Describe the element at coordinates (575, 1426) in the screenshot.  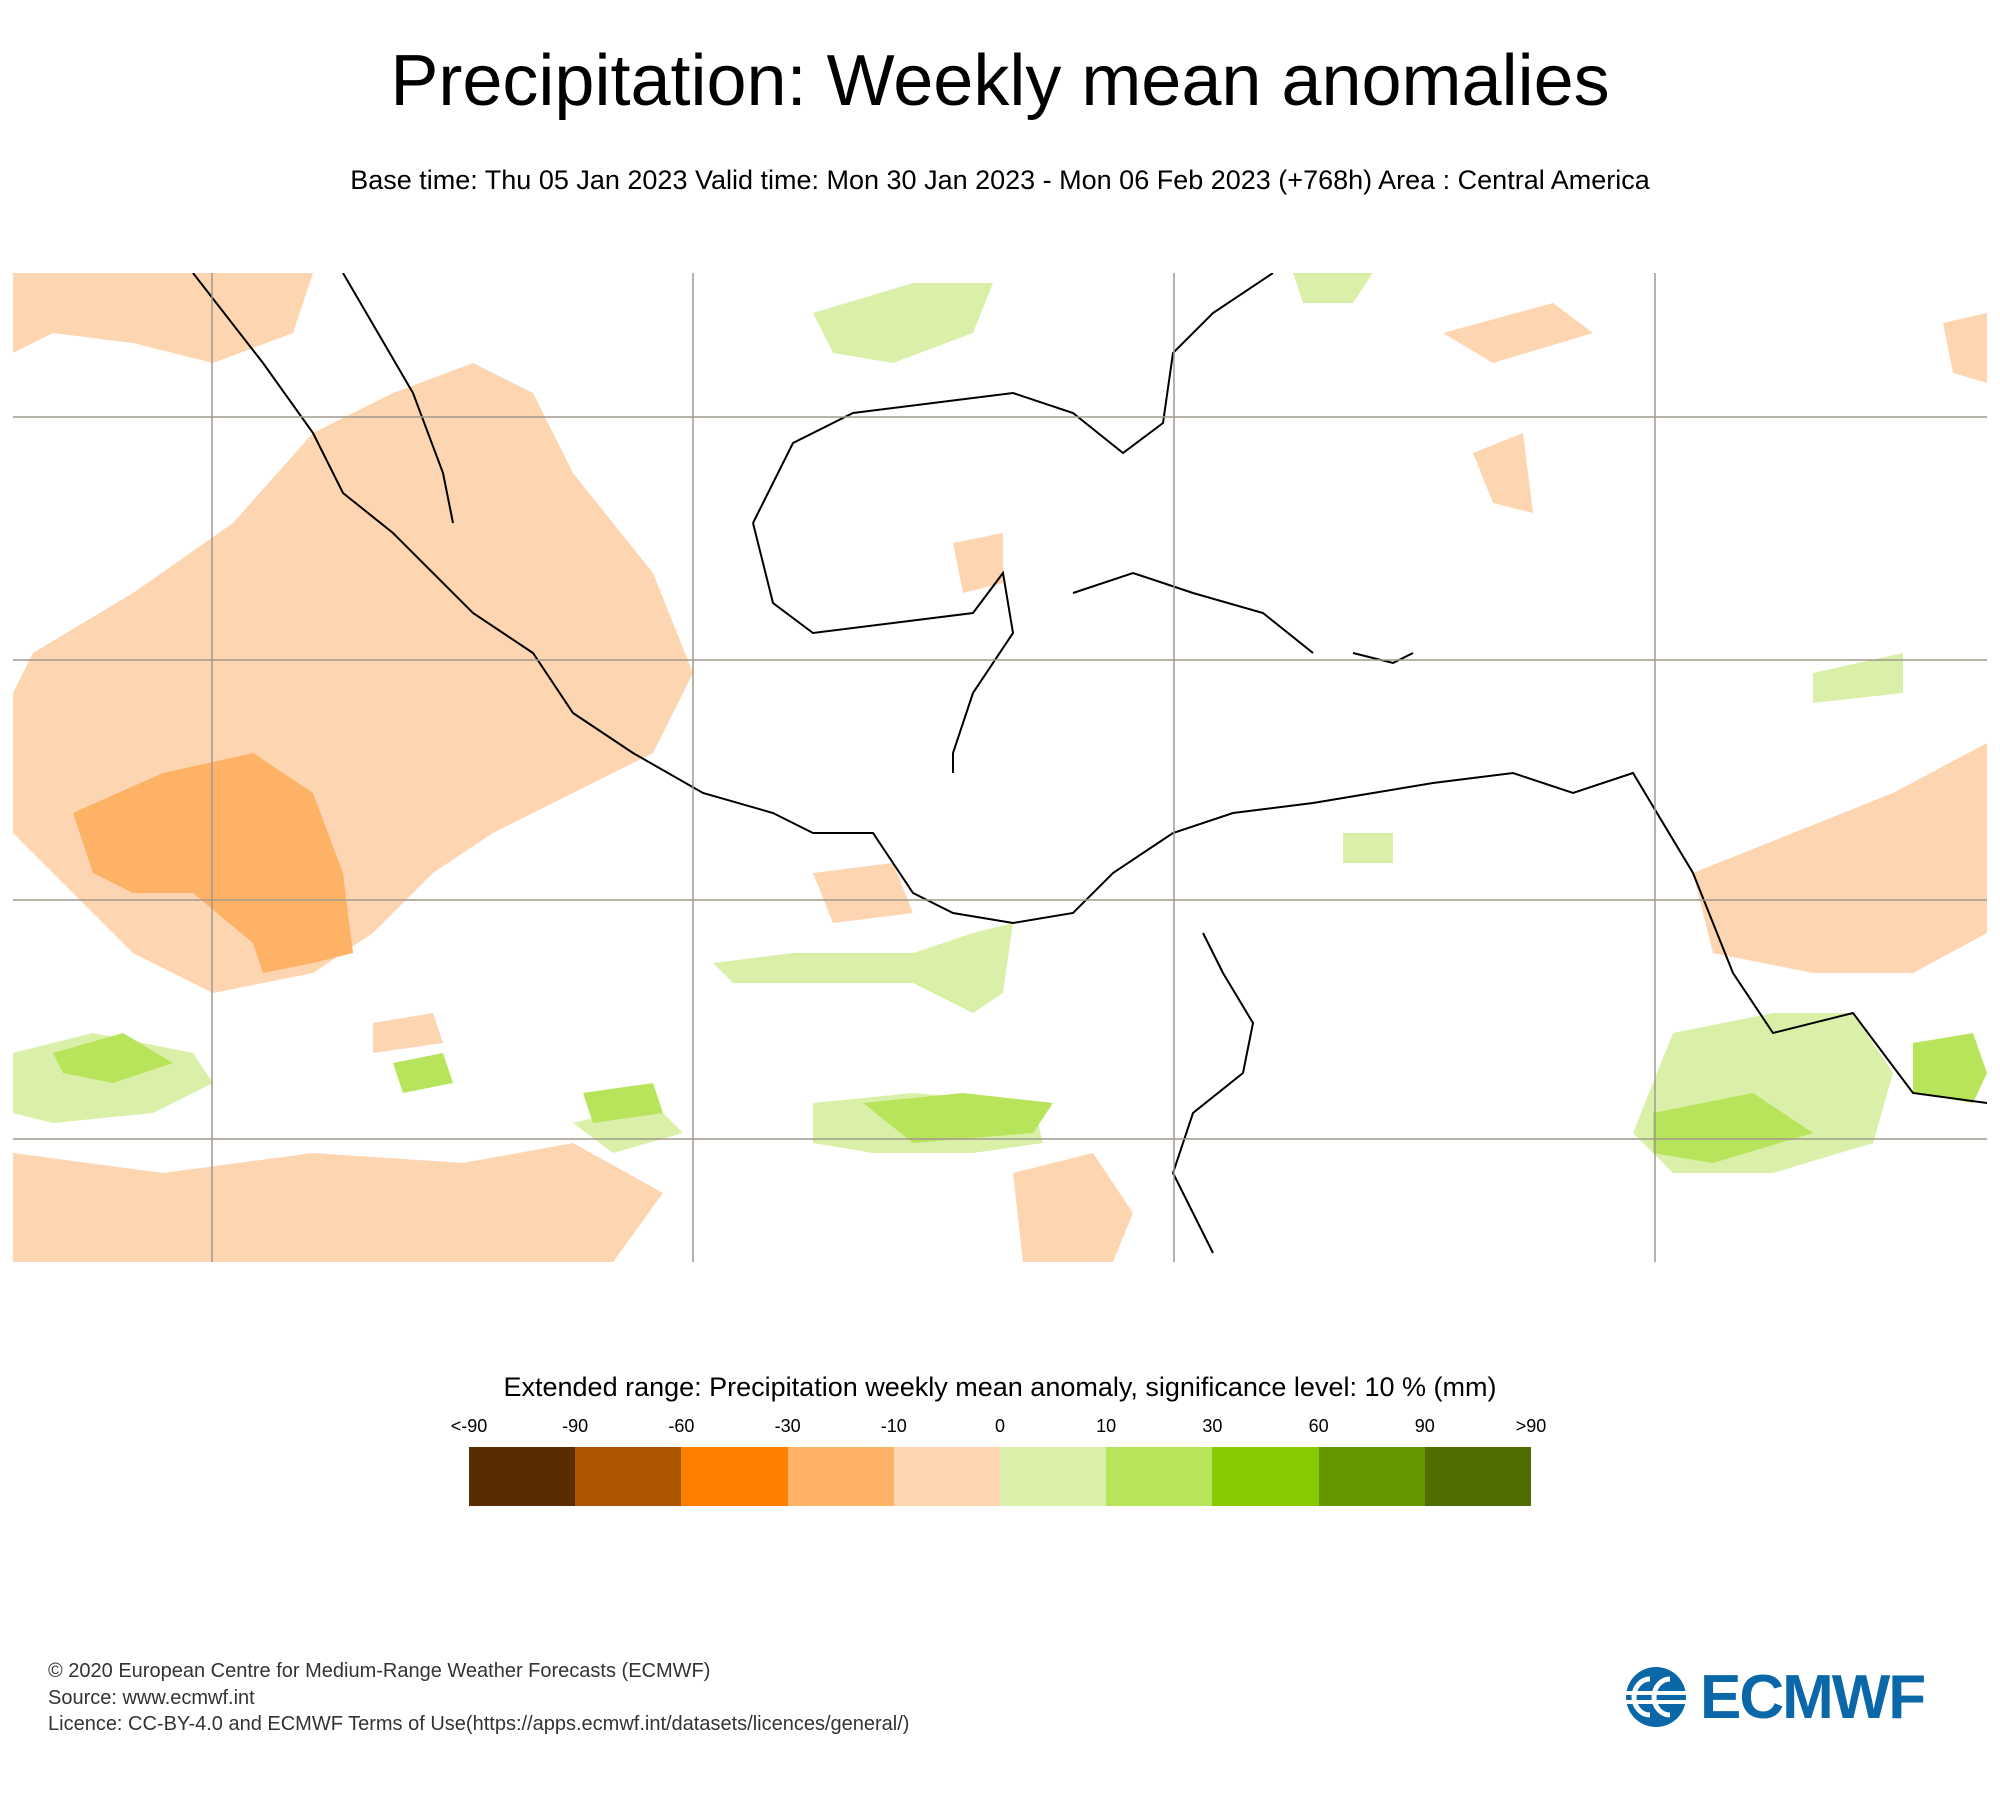
I see `legend-tick-label: -90` at that location.